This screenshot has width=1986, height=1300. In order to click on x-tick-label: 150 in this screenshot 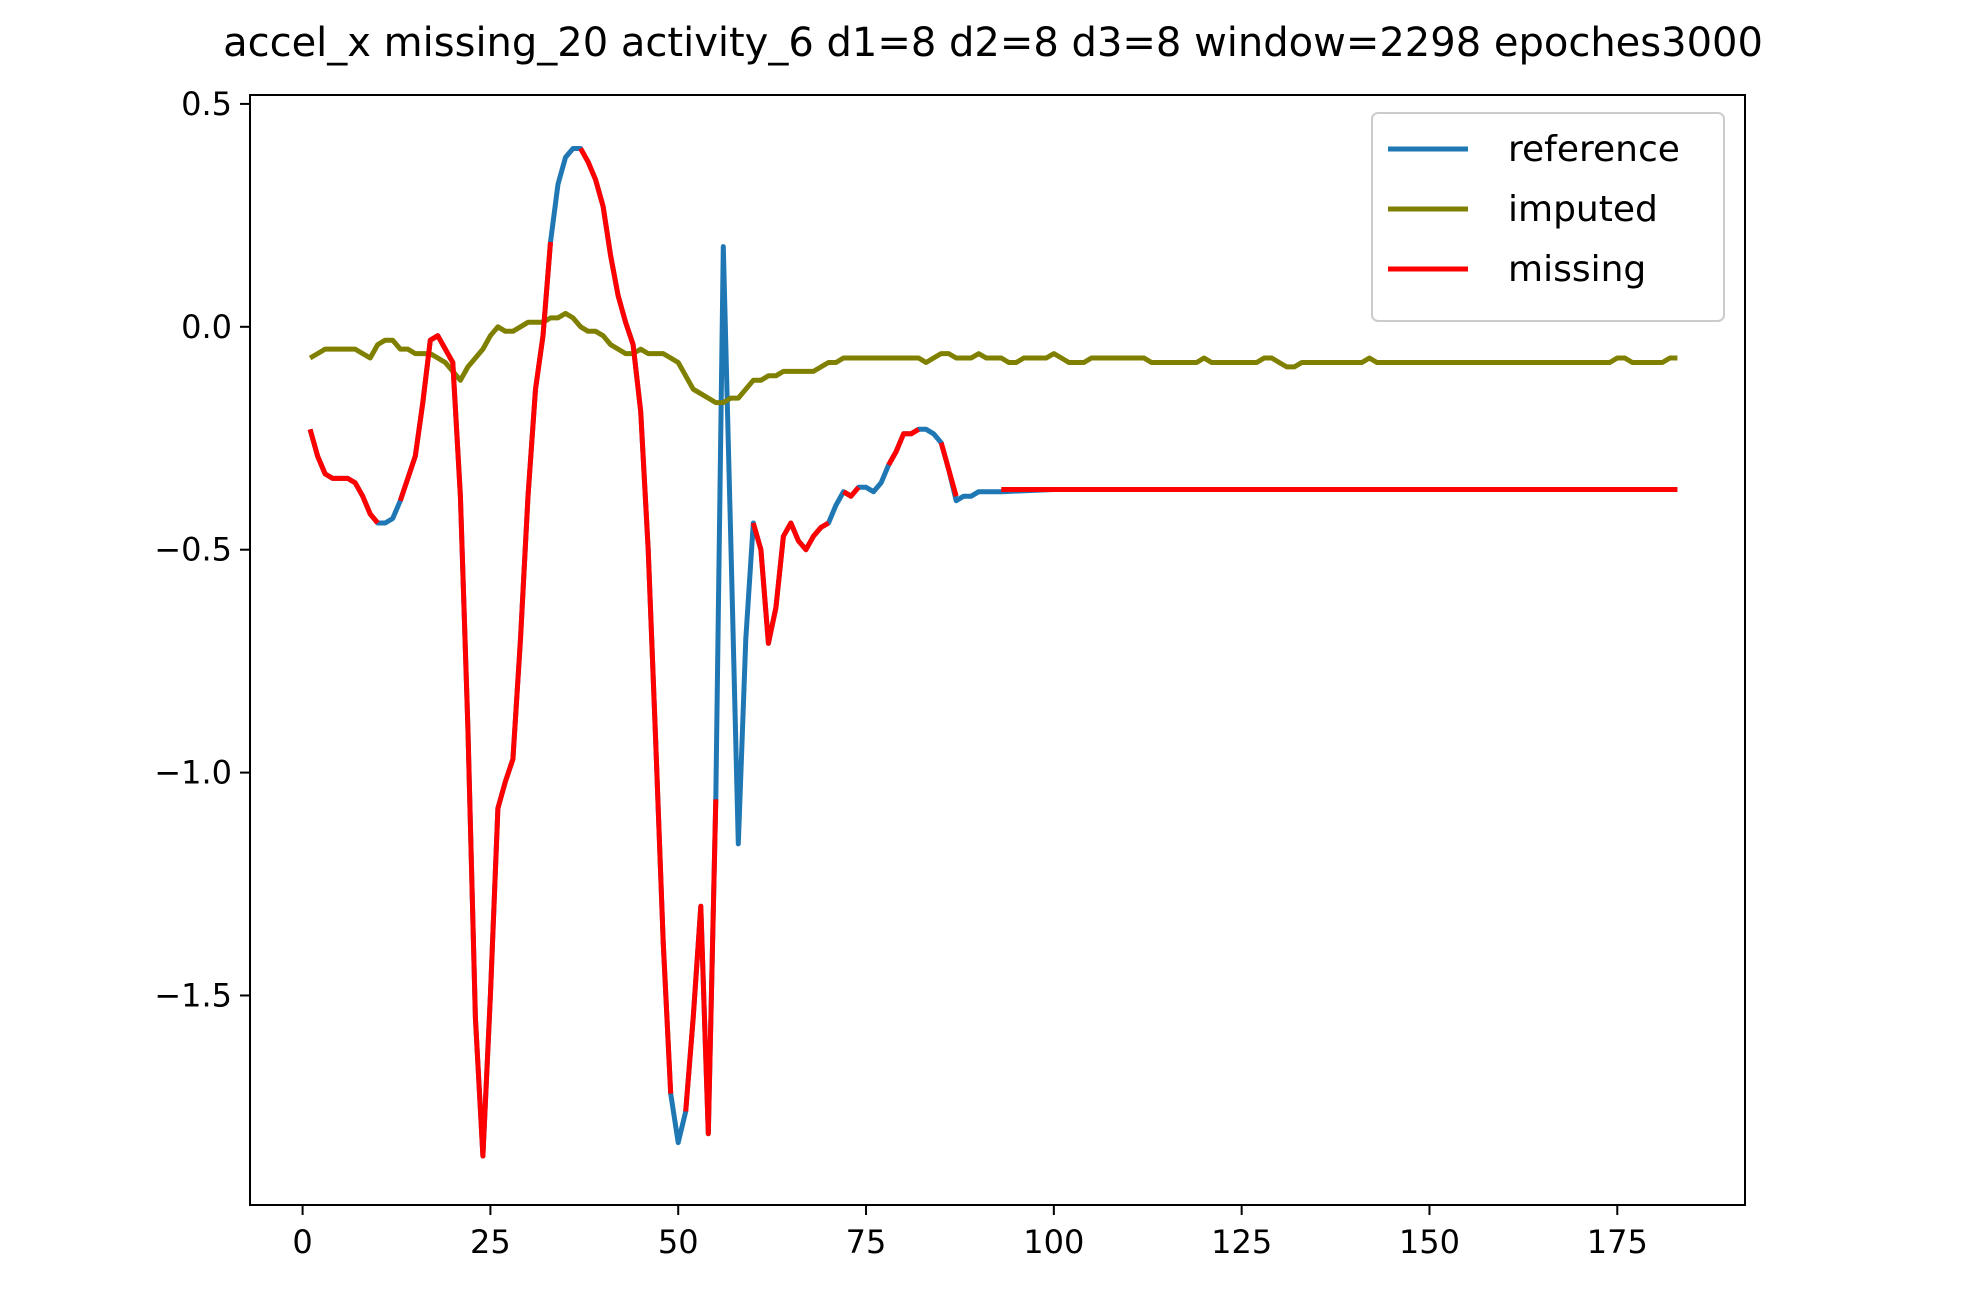, I will do `click(1429, 1242)`.